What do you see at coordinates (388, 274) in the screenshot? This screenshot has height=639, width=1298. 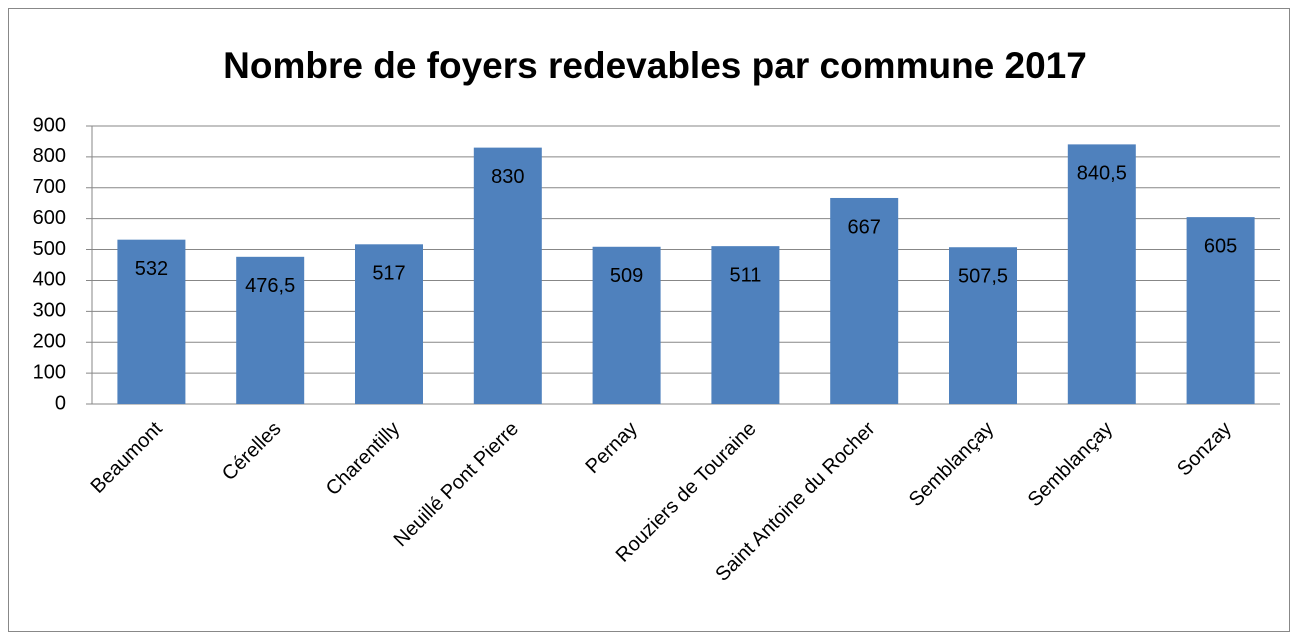 I see `data-label: 517` at bounding box center [388, 274].